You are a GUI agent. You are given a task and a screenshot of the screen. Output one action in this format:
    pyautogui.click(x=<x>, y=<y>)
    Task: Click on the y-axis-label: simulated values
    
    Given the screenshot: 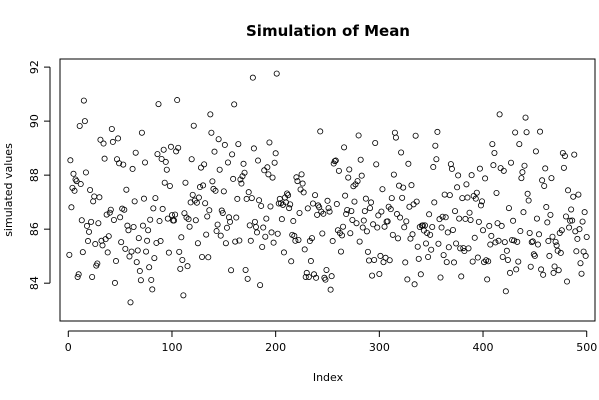 What is the action you would take?
    pyautogui.click(x=8, y=190)
    